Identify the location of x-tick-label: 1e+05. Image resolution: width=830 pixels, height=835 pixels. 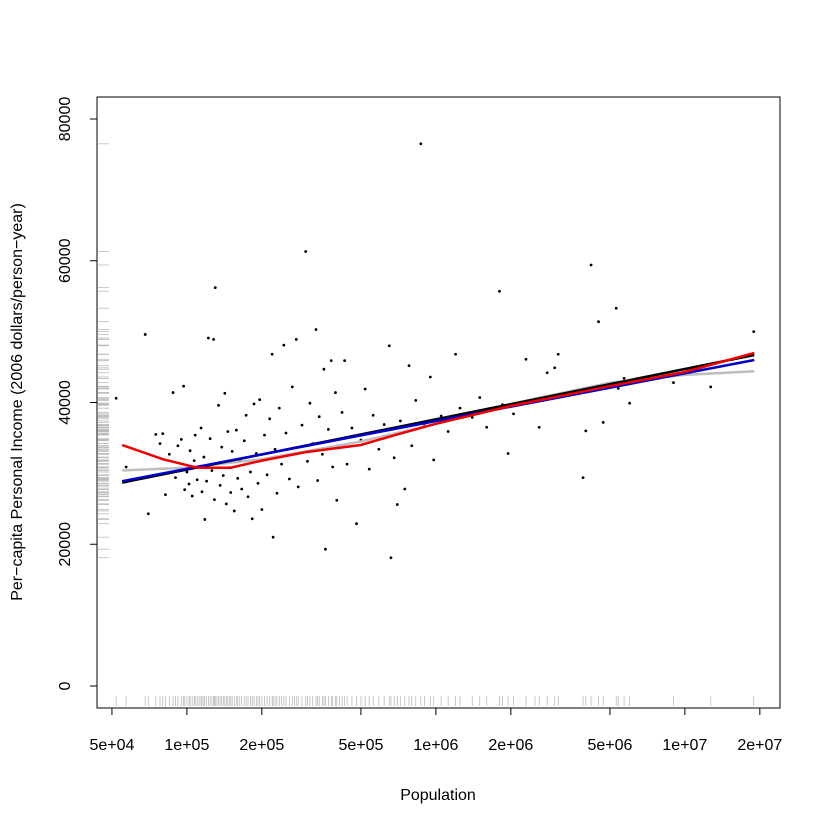
(186, 745).